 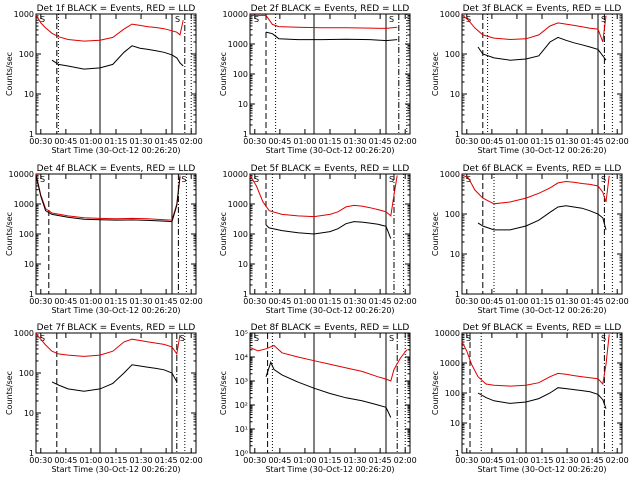 What do you see at coordinates (542, 9) in the screenshot?
I see `panel-title: Det 3f BLACK = Events, RED = LLD` at bounding box center [542, 9].